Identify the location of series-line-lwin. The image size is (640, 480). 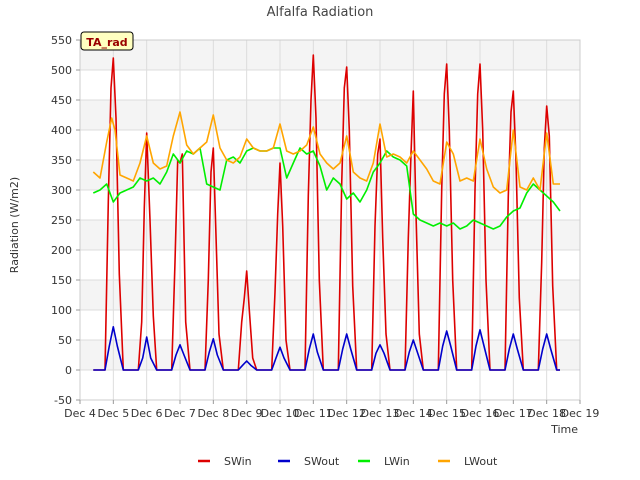
(326, 188).